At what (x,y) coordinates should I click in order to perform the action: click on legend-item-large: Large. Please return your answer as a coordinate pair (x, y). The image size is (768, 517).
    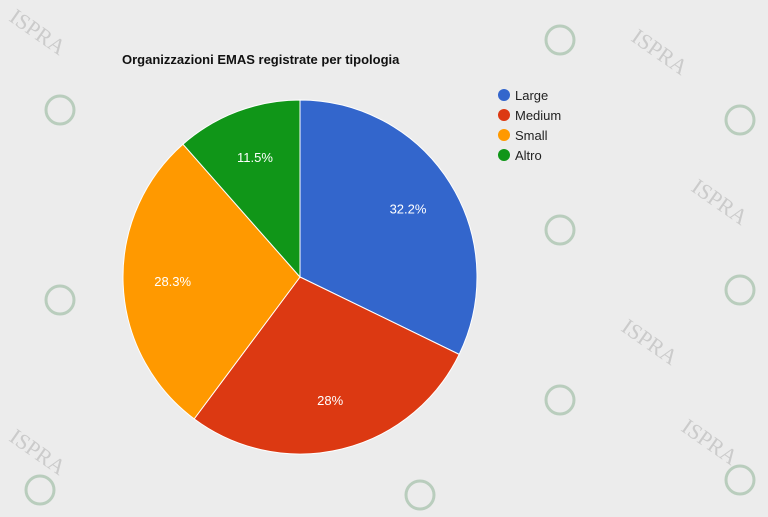
    Looking at the image, I should click on (529, 95).